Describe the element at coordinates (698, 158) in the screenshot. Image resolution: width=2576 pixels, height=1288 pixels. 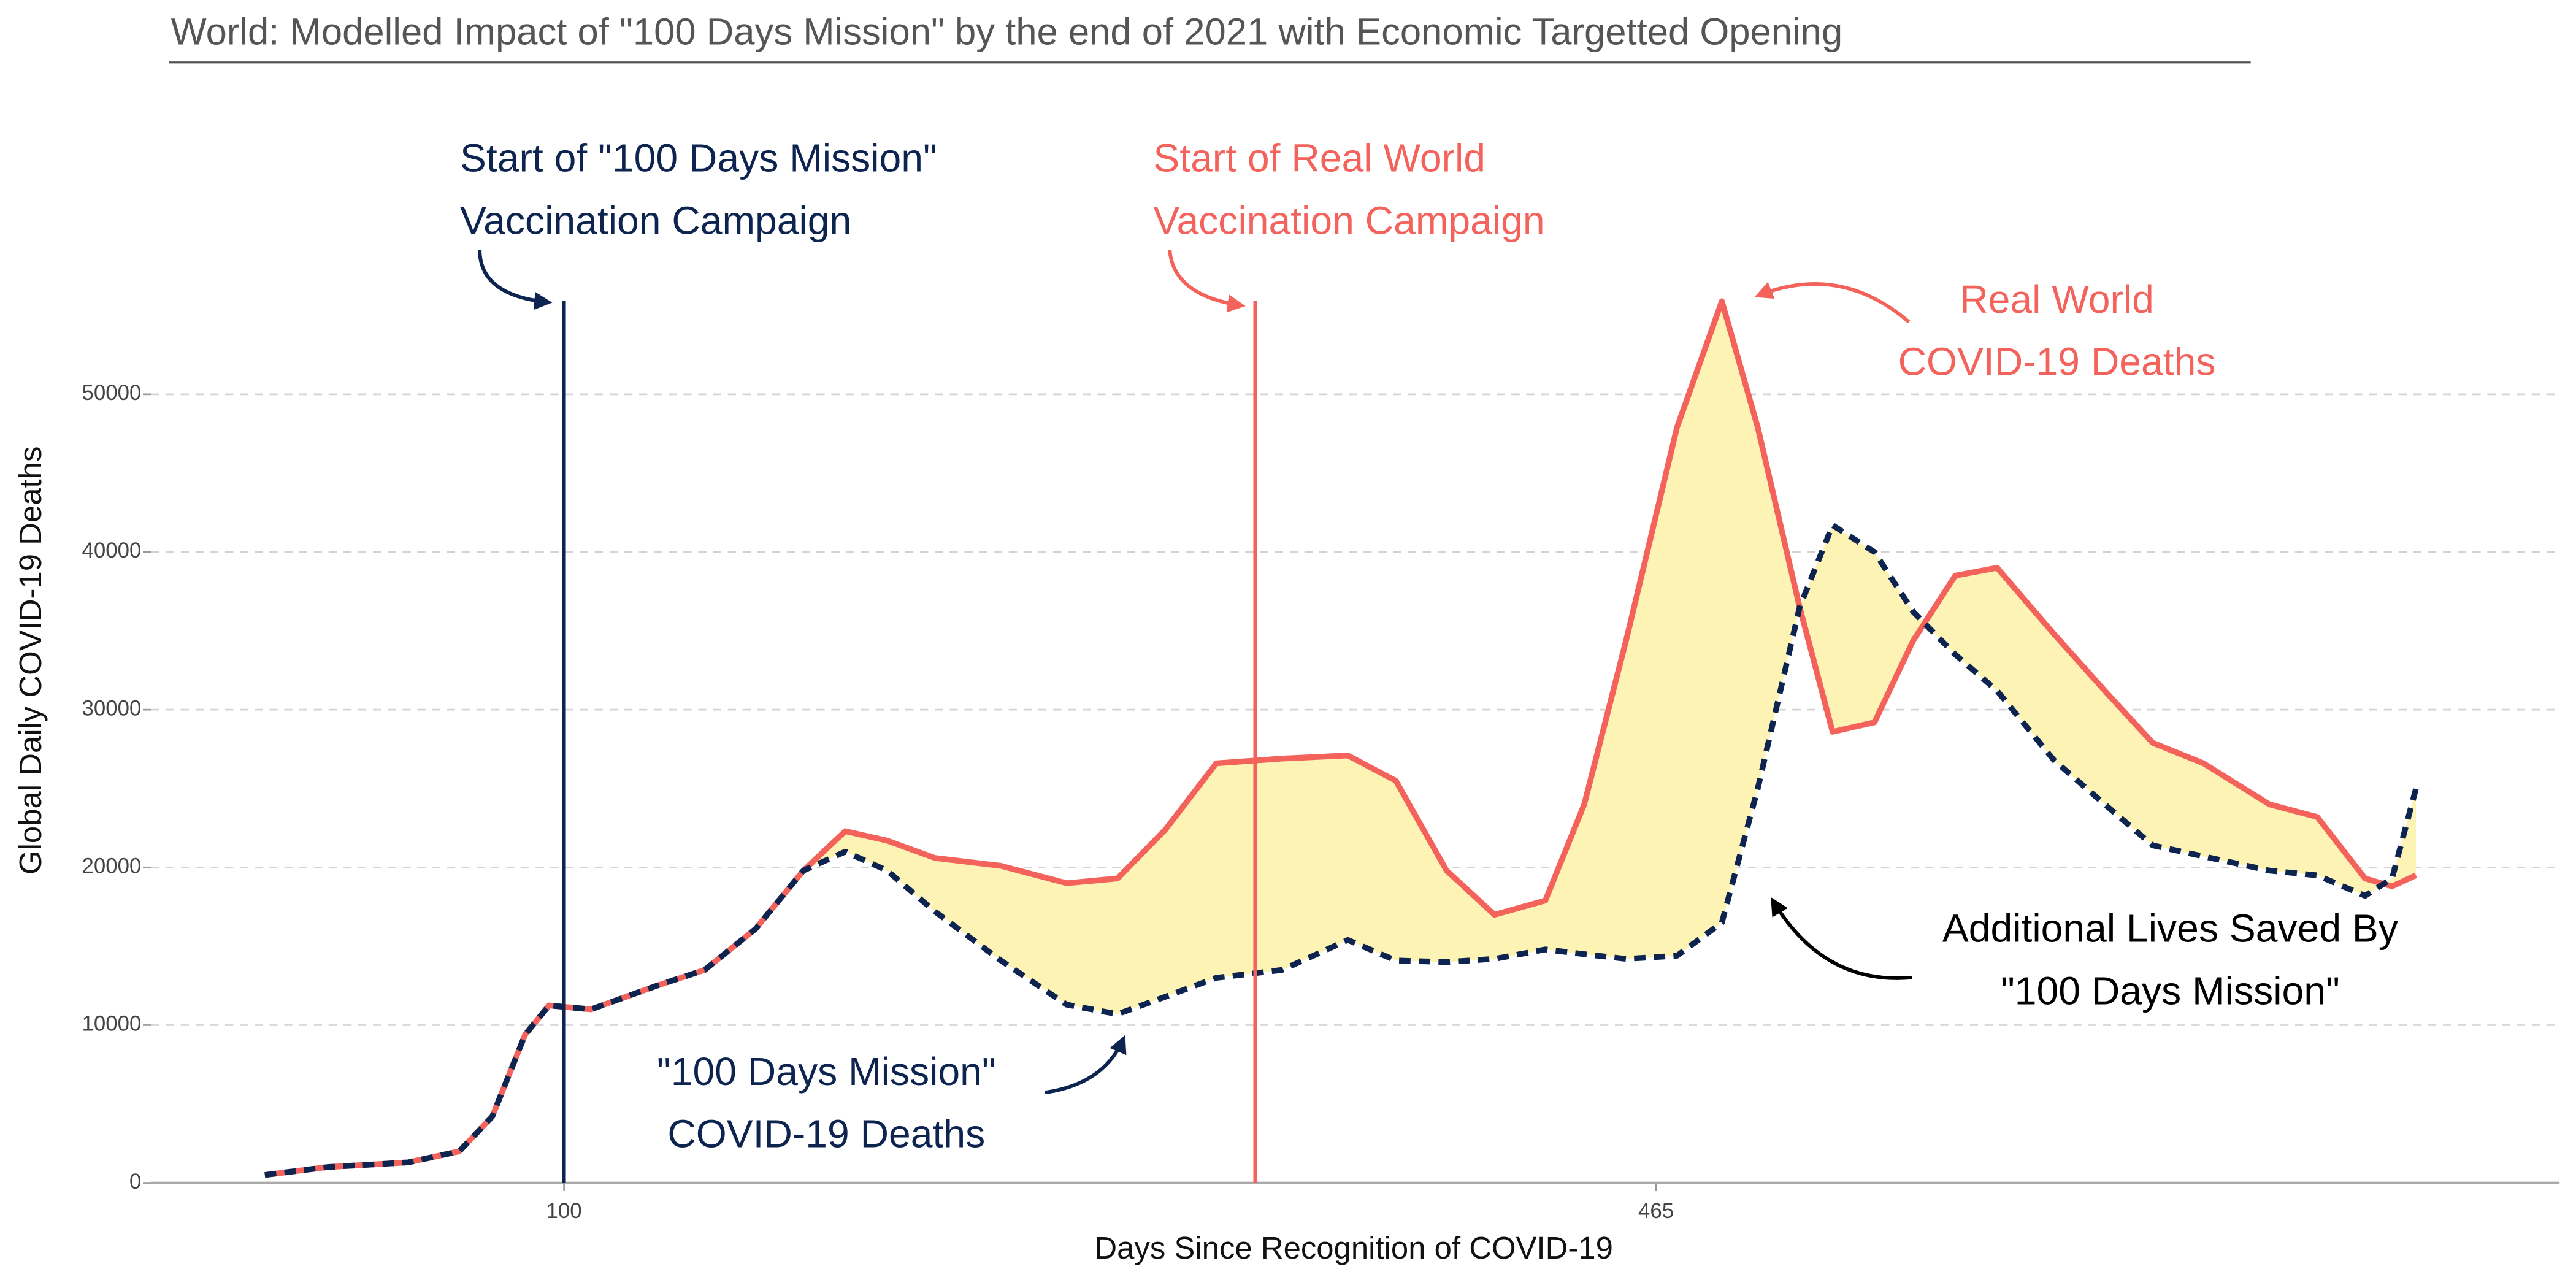
I see `reference-label: Start of "100 Days Mission"` at that location.